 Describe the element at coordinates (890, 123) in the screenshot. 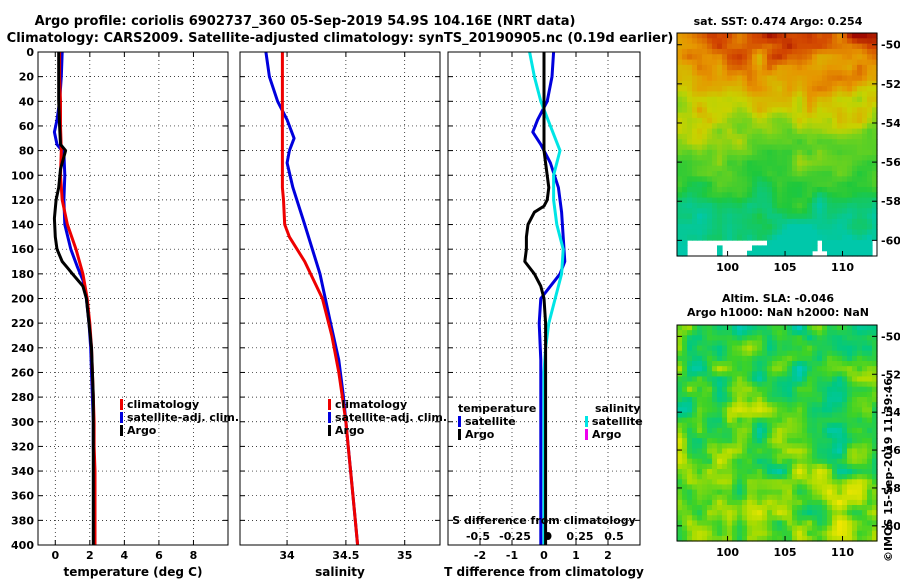

I see `map-y-tick-label: -54` at that location.